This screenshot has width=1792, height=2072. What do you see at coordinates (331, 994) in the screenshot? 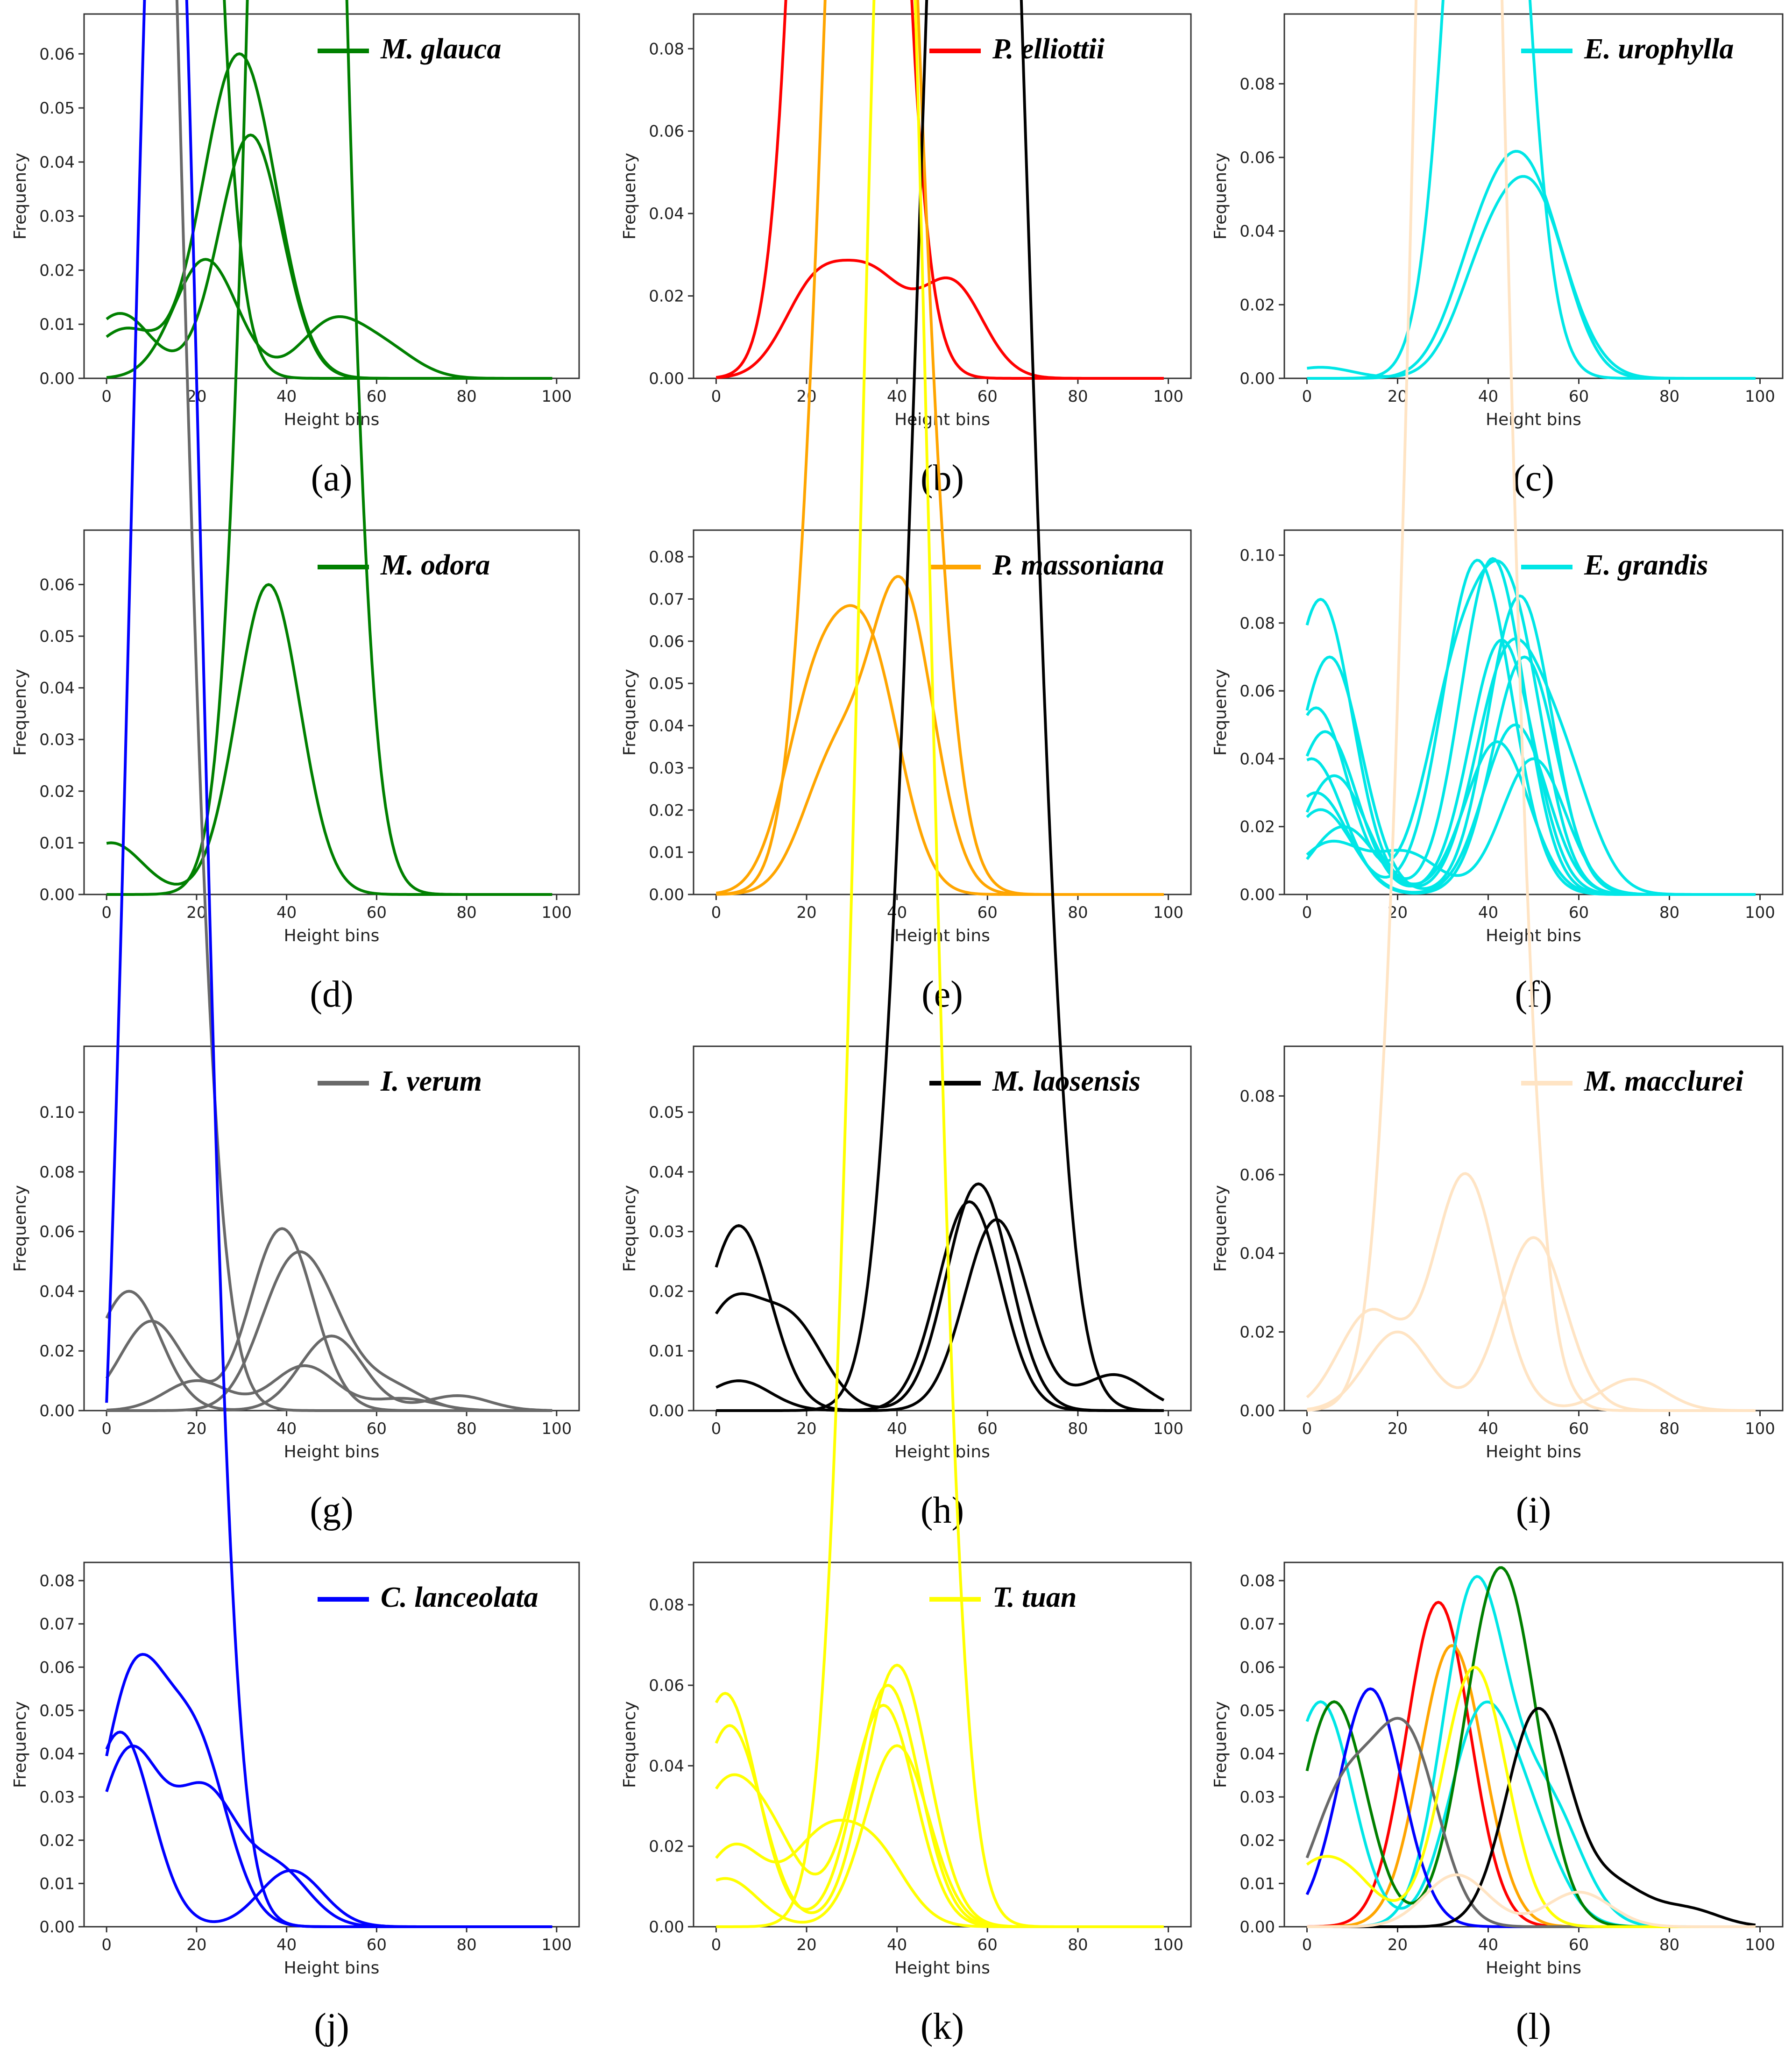
I see `panel-caption: (d)` at bounding box center [331, 994].